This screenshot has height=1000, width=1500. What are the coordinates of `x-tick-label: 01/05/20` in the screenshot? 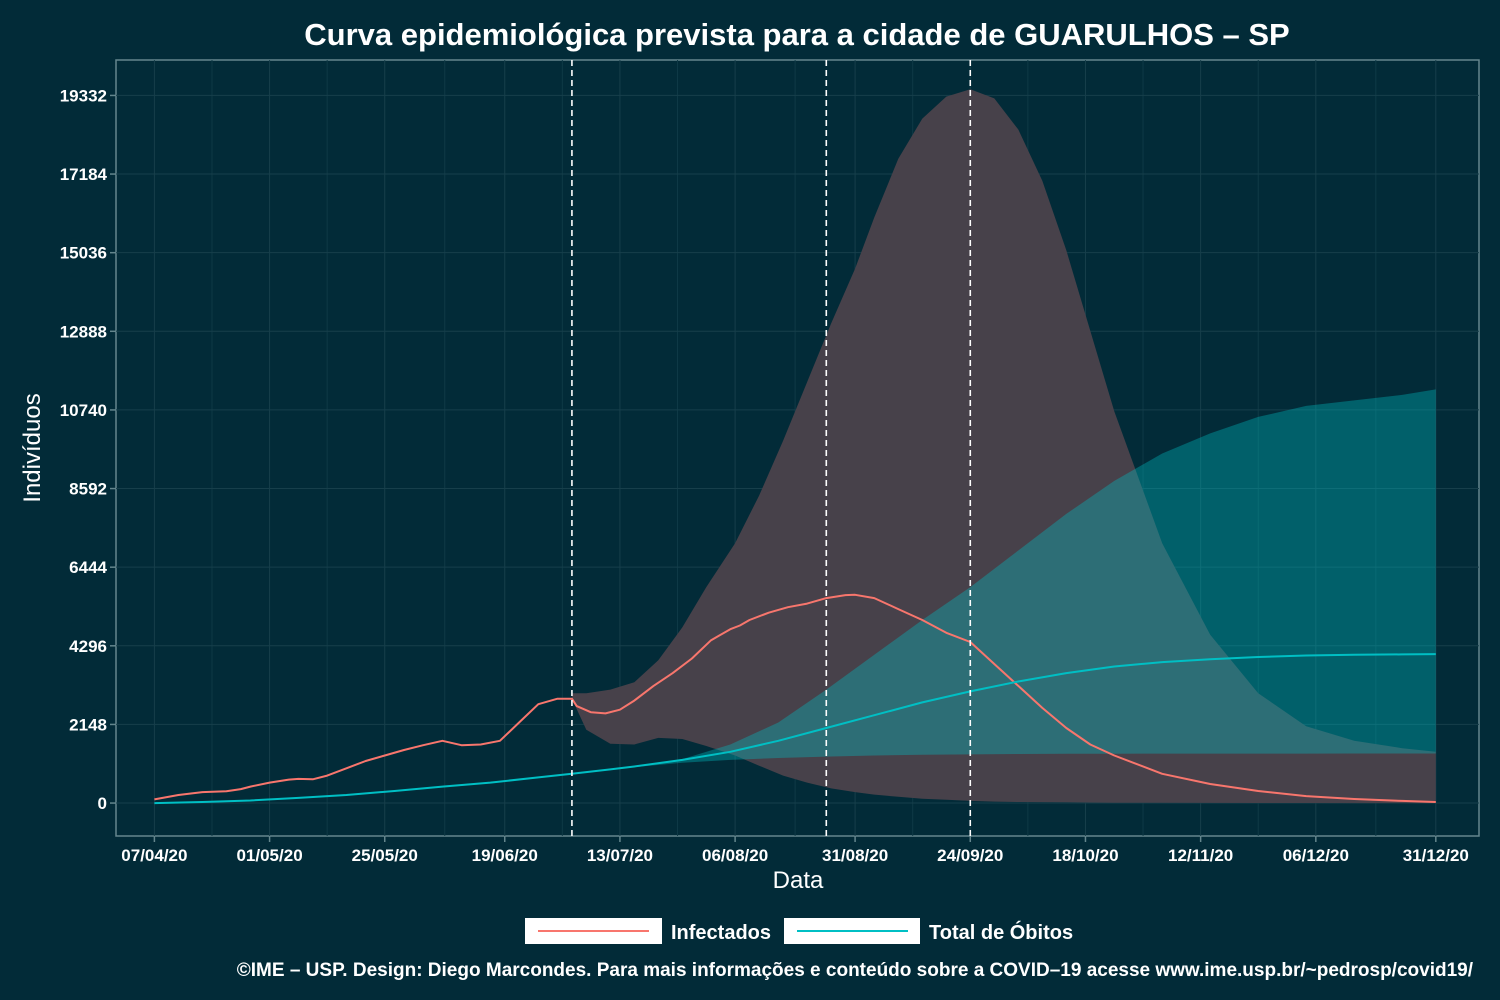 It's located at (269, 855).